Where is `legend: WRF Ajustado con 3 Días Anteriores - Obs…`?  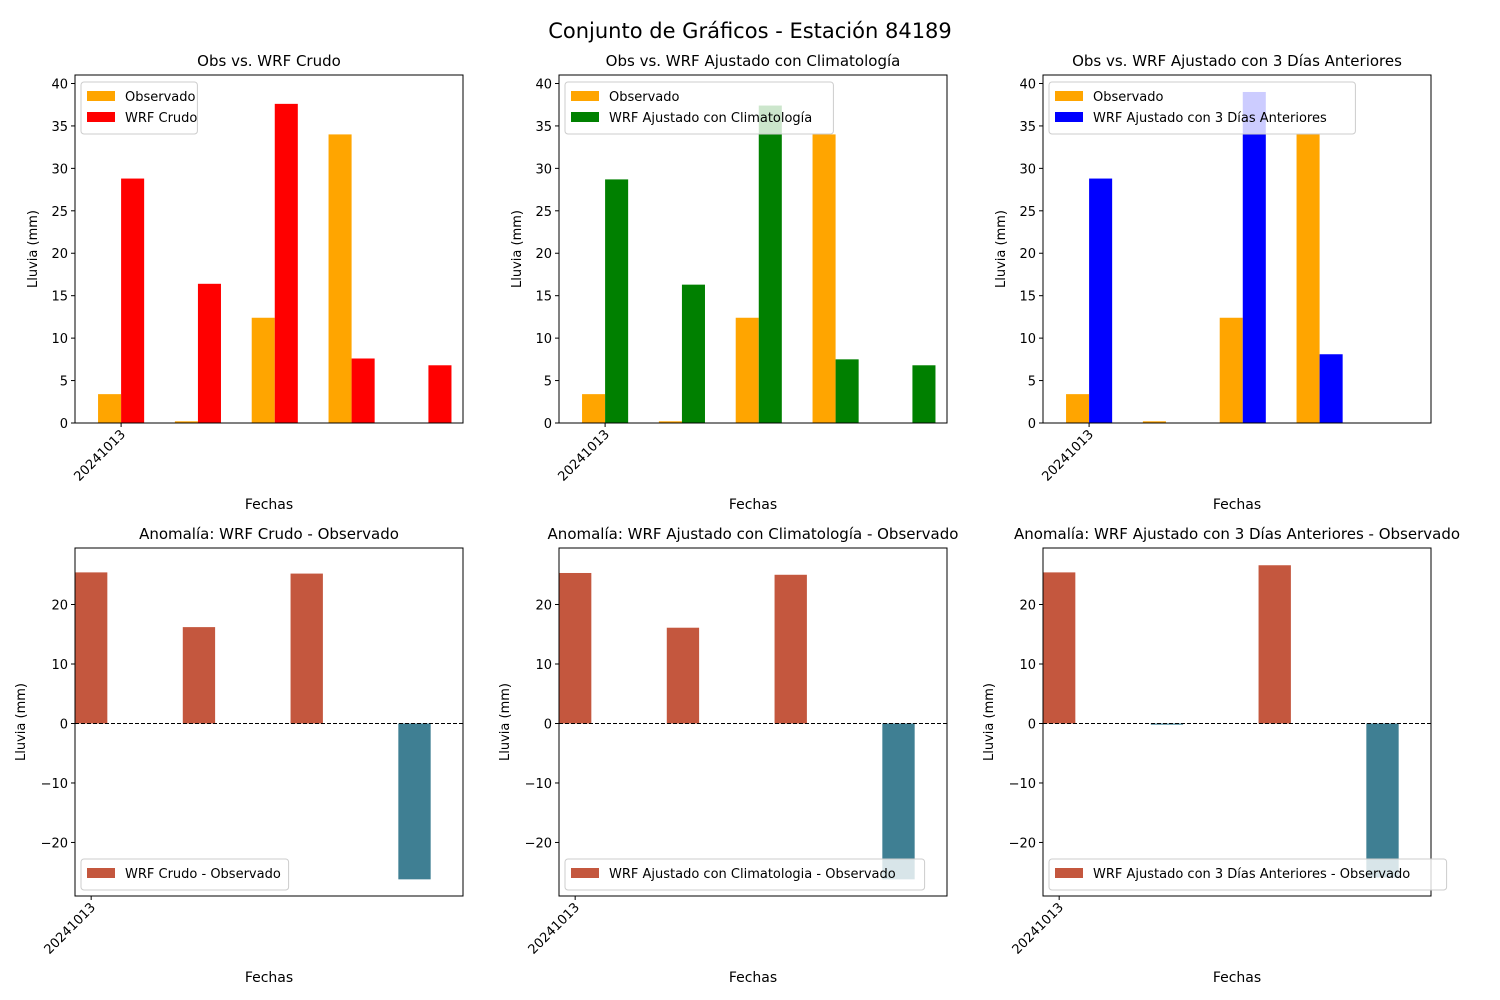 legend: WRF Ajustado con 3 Días Anteriores - Obs… is located at coordinates (1248, 874).